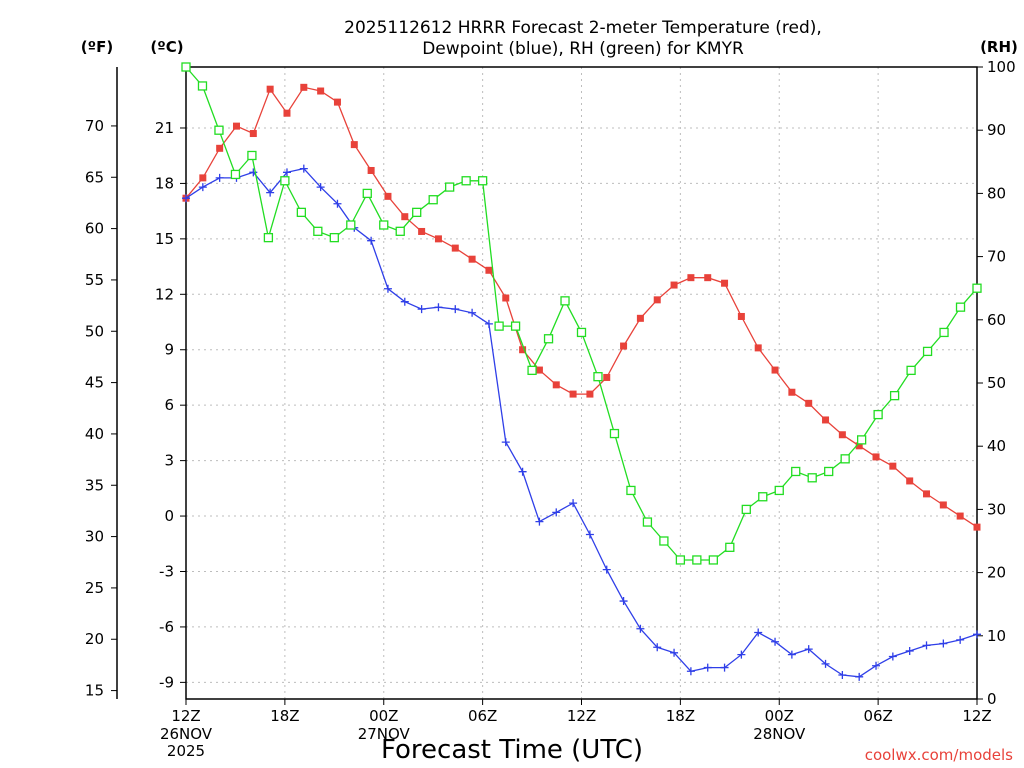 The image size is (1024, 768). What do you see at coordinates (384, 734) in the screenshot?
I see `date-label: 27NOV` at bounding box center [384, 734].